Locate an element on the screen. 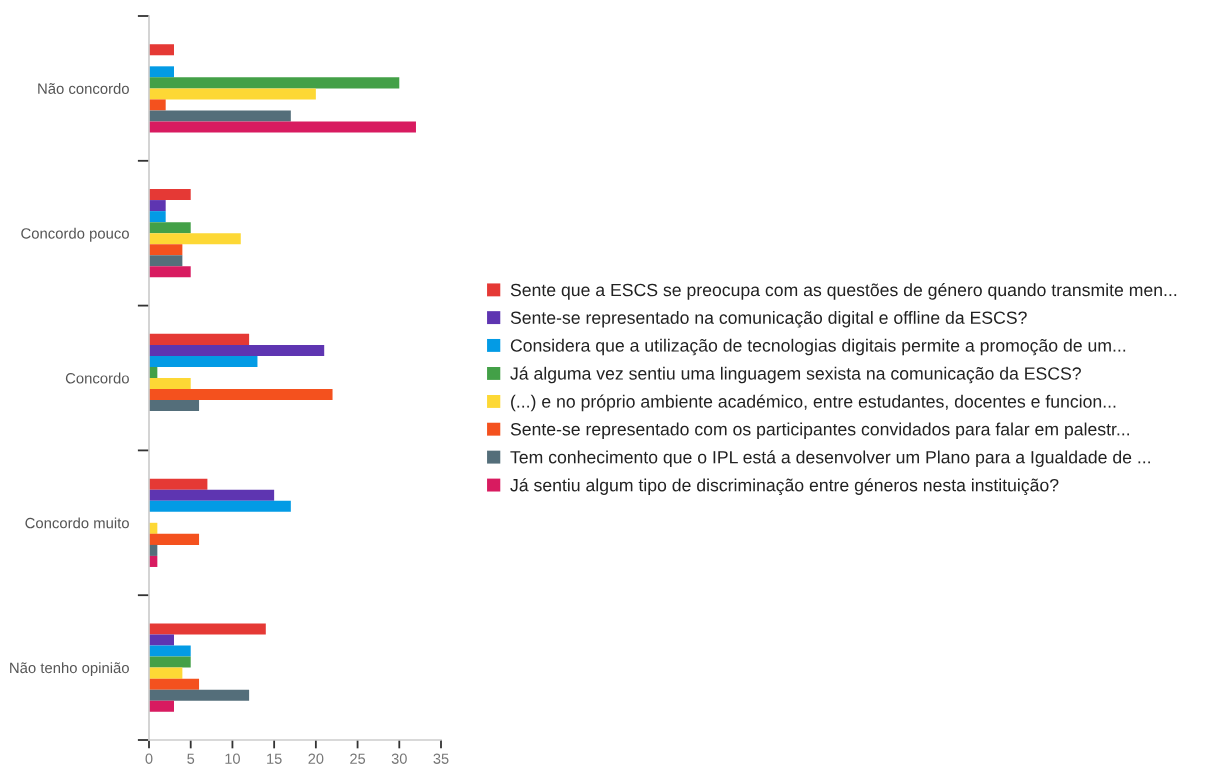 This screenshot has height=767, width=1206. legend-label: Já alguma vez sentiu uma linguagem sexista na comunicação da ESCS? is located at coordinates (795, 375).